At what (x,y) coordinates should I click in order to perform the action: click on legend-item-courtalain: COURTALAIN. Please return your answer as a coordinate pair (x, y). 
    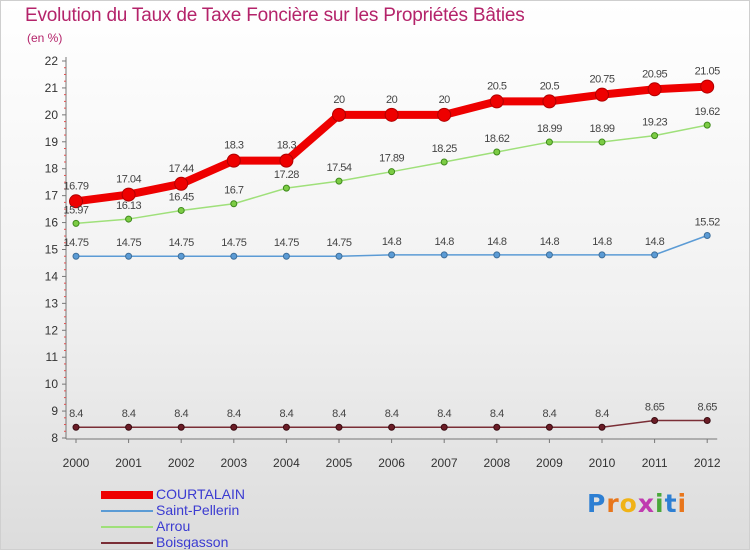
    Looking at the image, I should click on (201, 494).